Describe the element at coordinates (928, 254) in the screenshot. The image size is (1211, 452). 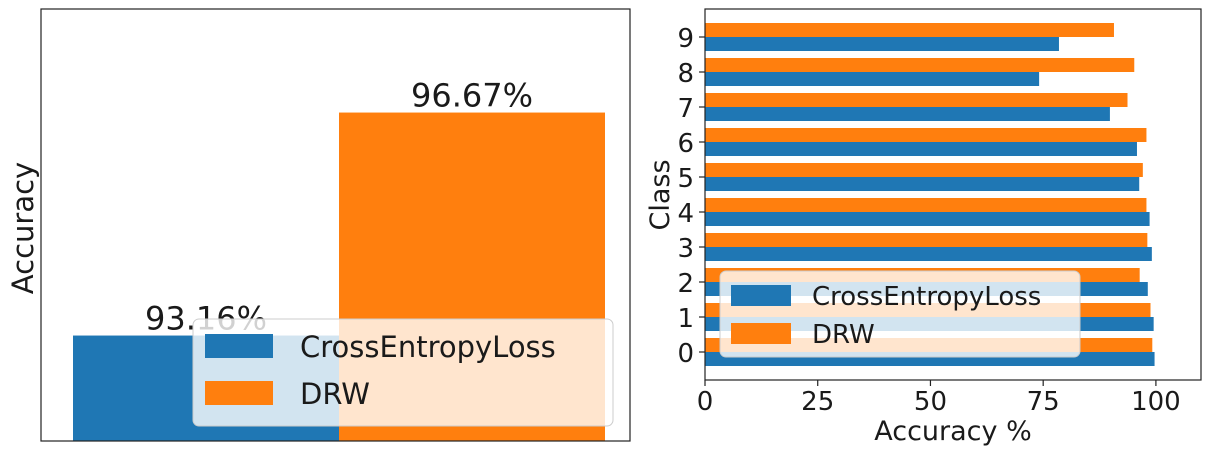
I see `class-3-cross-entropy-bar` at that location.